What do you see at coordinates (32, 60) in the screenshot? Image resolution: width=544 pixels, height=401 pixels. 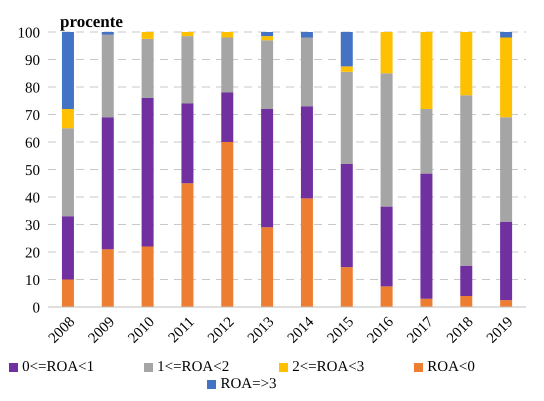 I see `y-tick-label: 90` at bounding box center [32, 60].